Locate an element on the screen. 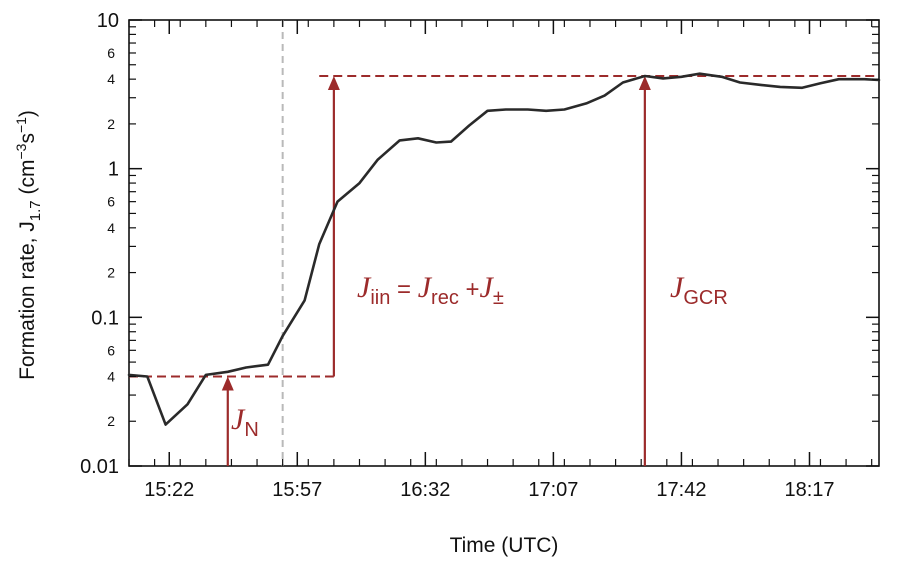 The height and width of the screenshot is (561, 900). annotation-jgcr: JGCR is located at coordinates (699, 290).